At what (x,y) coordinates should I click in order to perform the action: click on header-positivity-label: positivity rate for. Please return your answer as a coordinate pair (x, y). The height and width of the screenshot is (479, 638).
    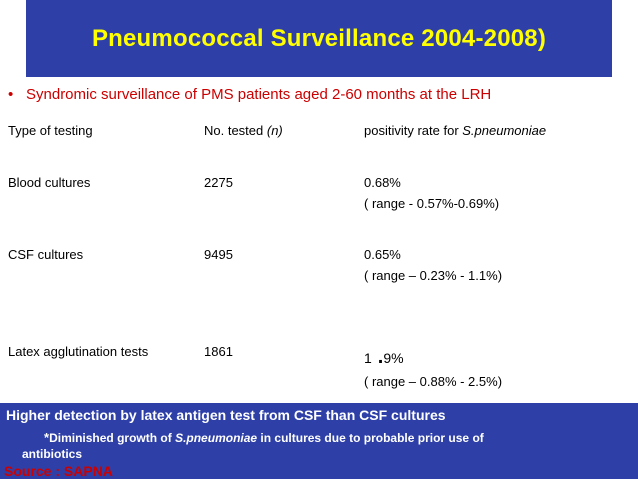
    Looking at the image, I should click on (413, 130).